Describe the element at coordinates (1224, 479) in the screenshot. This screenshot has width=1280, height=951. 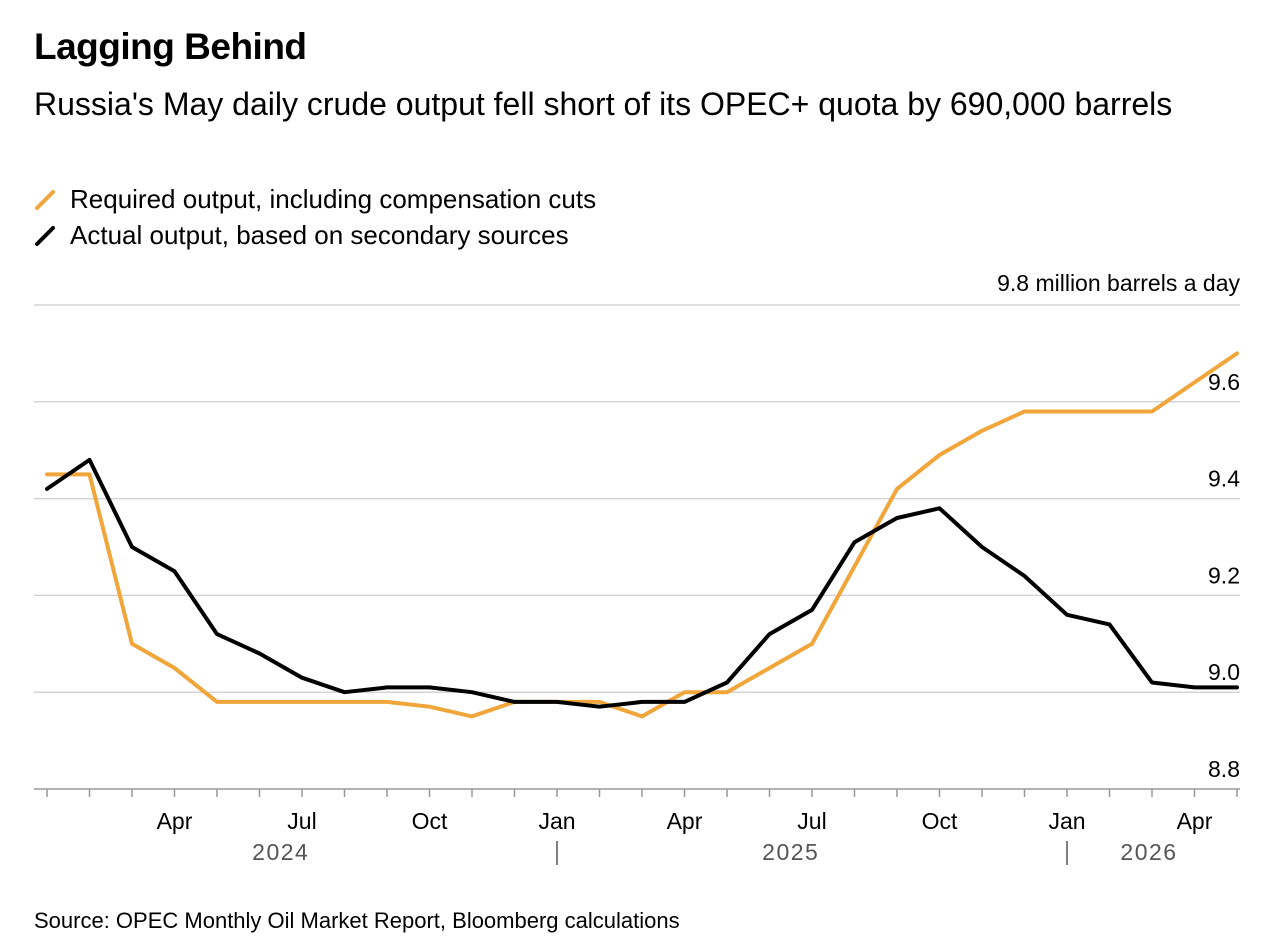
I see `y-tick-label: 9.4` at that location.